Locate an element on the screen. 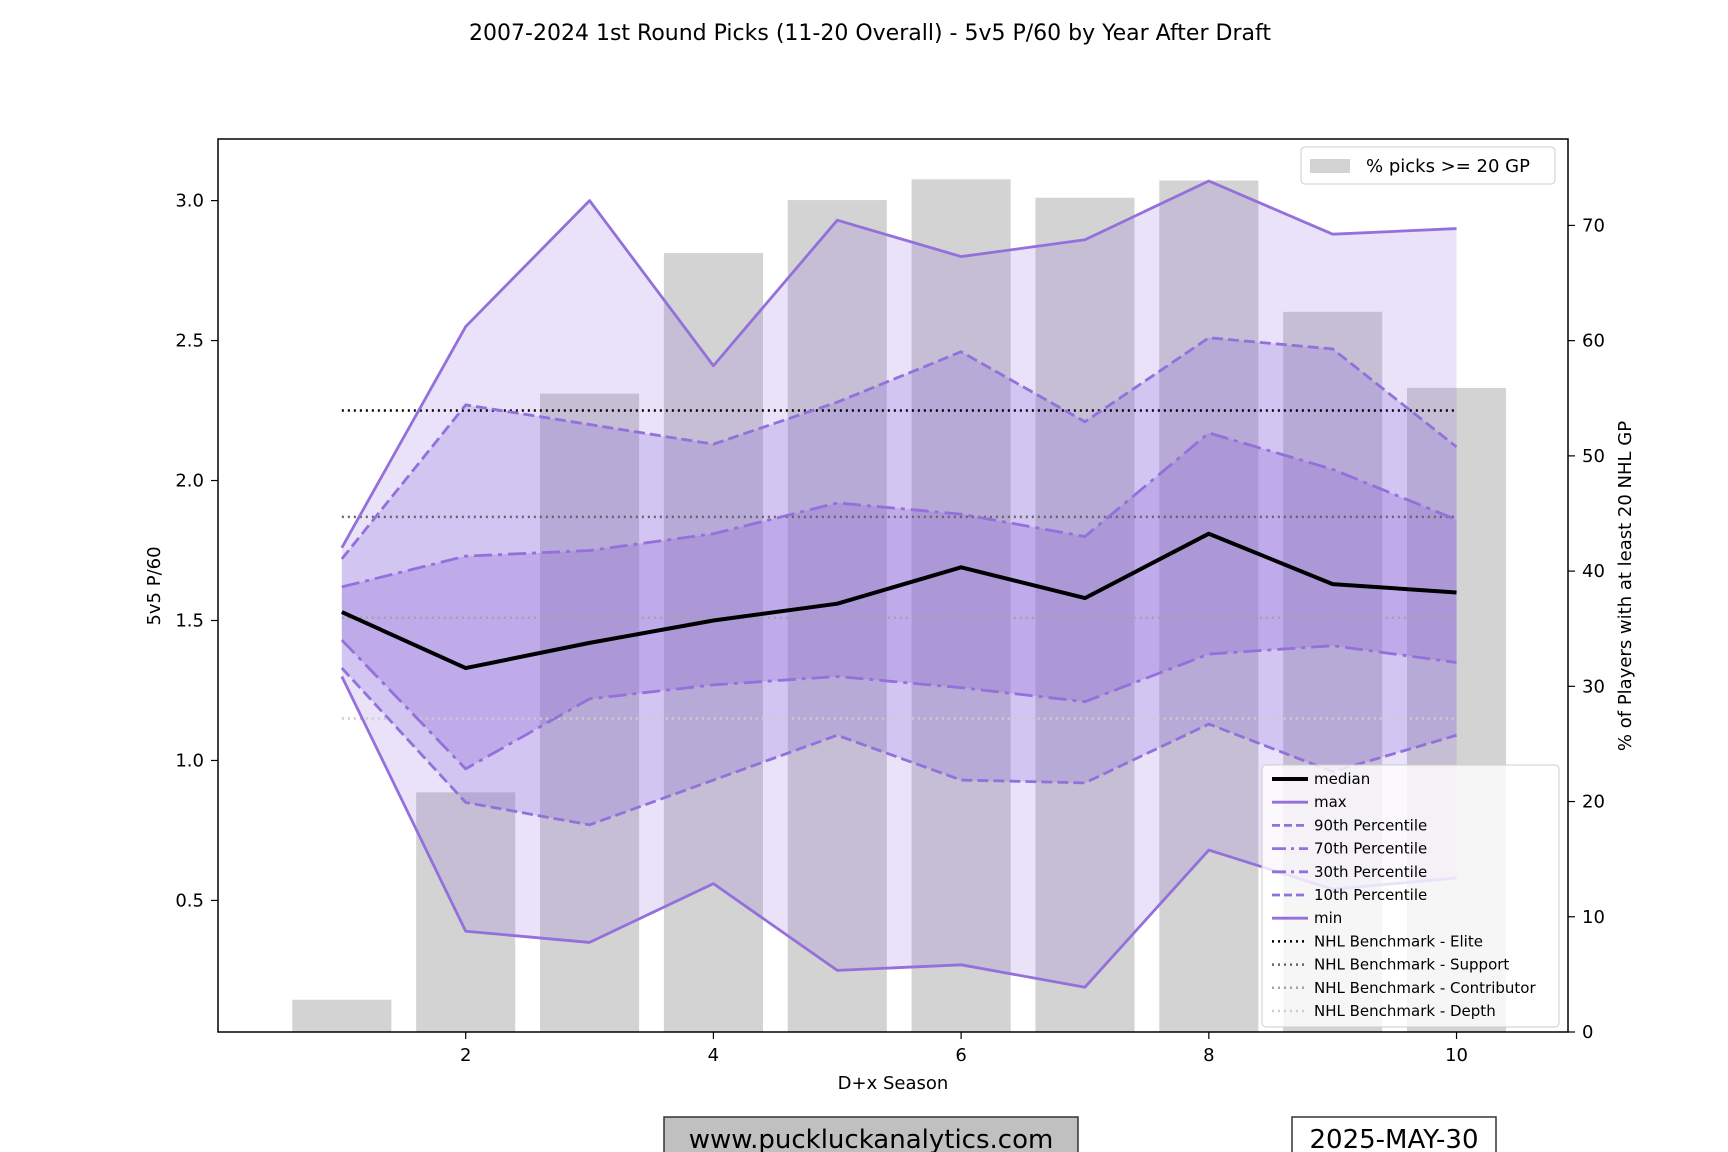 The height and width of the screenshot is (1152, 1728). legend-bars: % picks >= 20 GP is located at coordinates (1428, 165).